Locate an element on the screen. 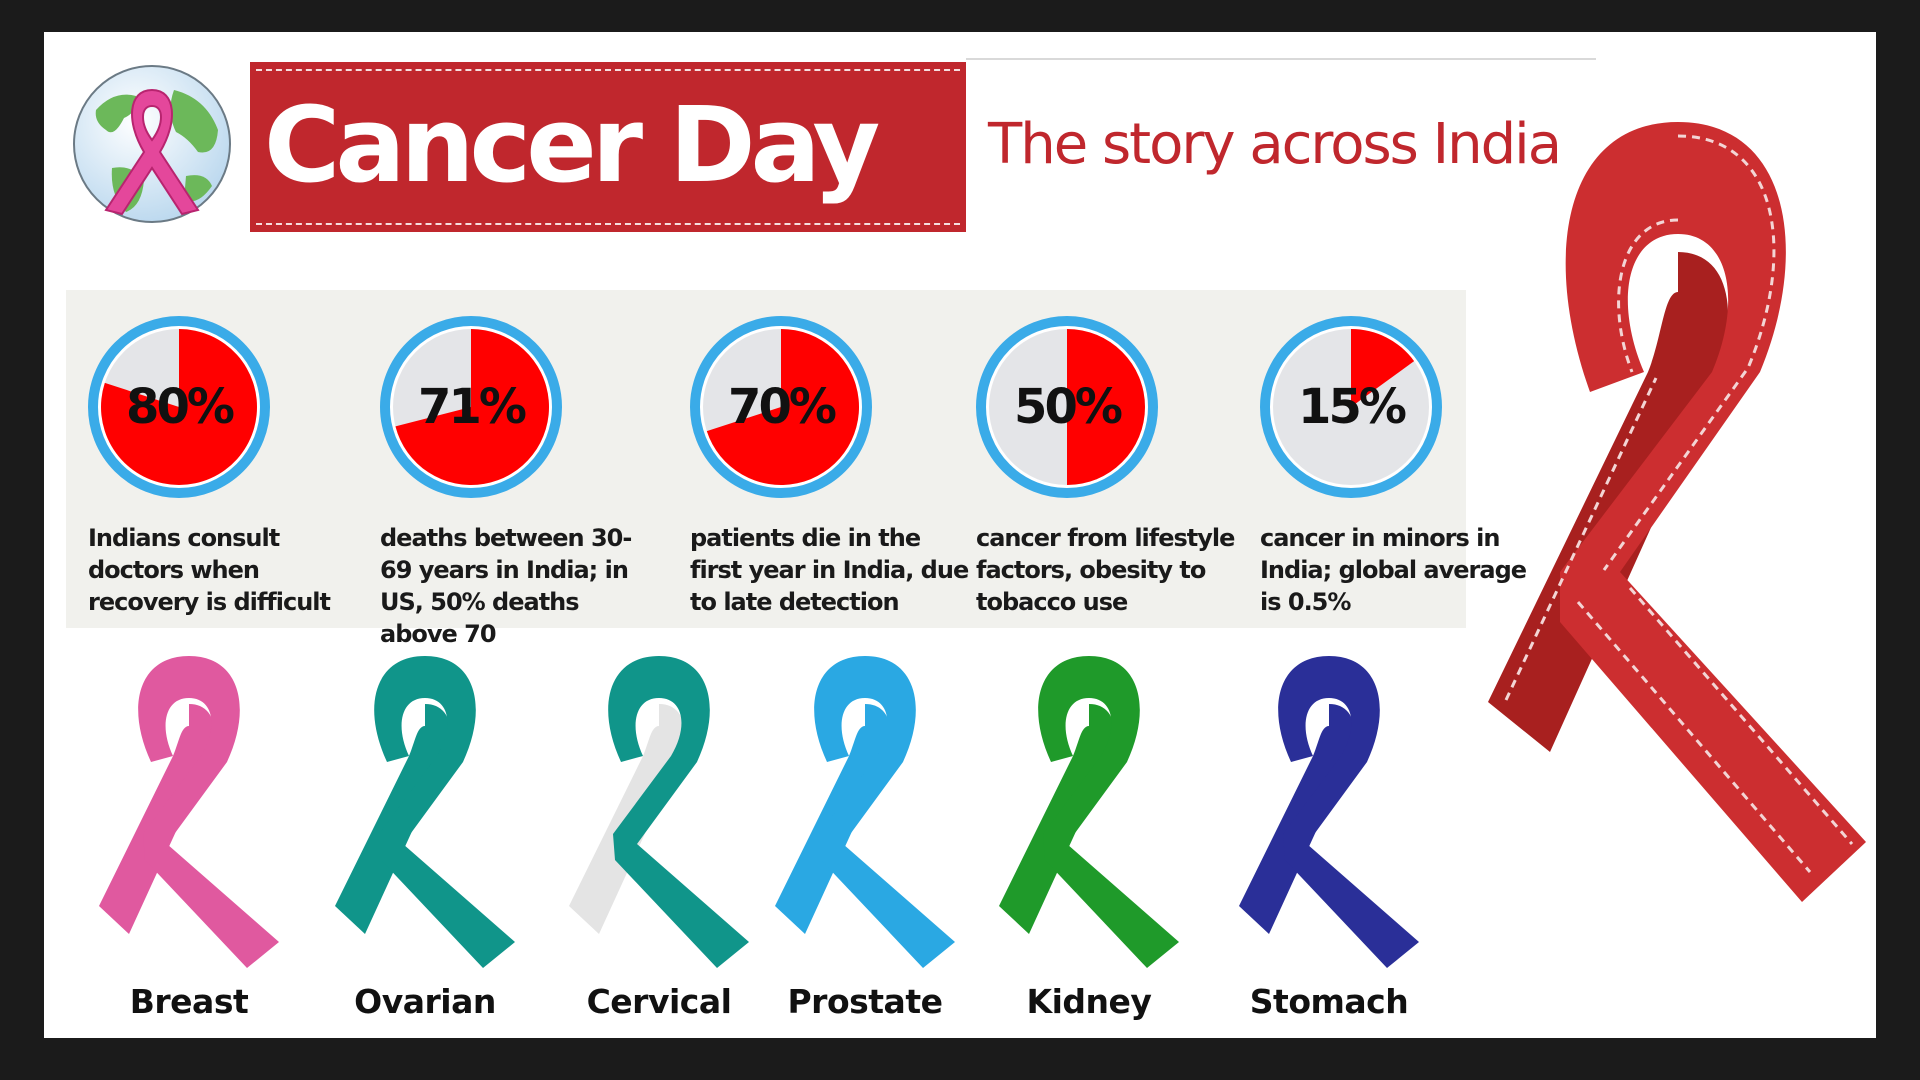 The width and height of the screenshot is (1920, 1080). page-subtitle: The story across India is located at coordinates (1275, 144).